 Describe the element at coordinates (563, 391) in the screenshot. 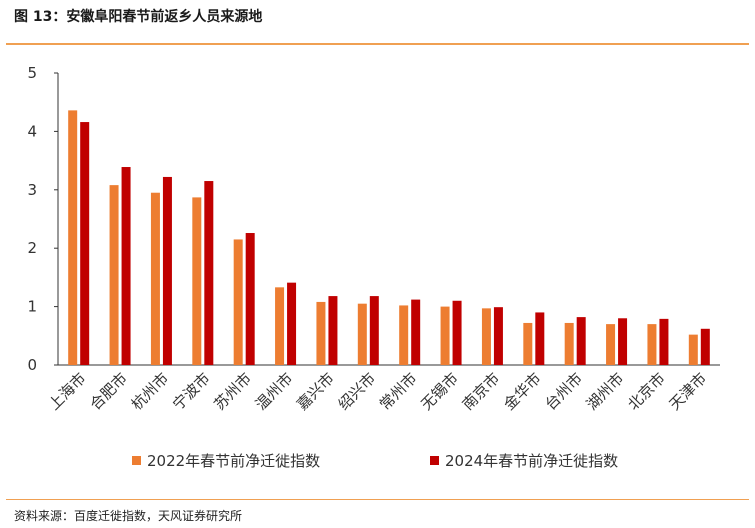

I see `x-tick-label: 台州市` at that location.